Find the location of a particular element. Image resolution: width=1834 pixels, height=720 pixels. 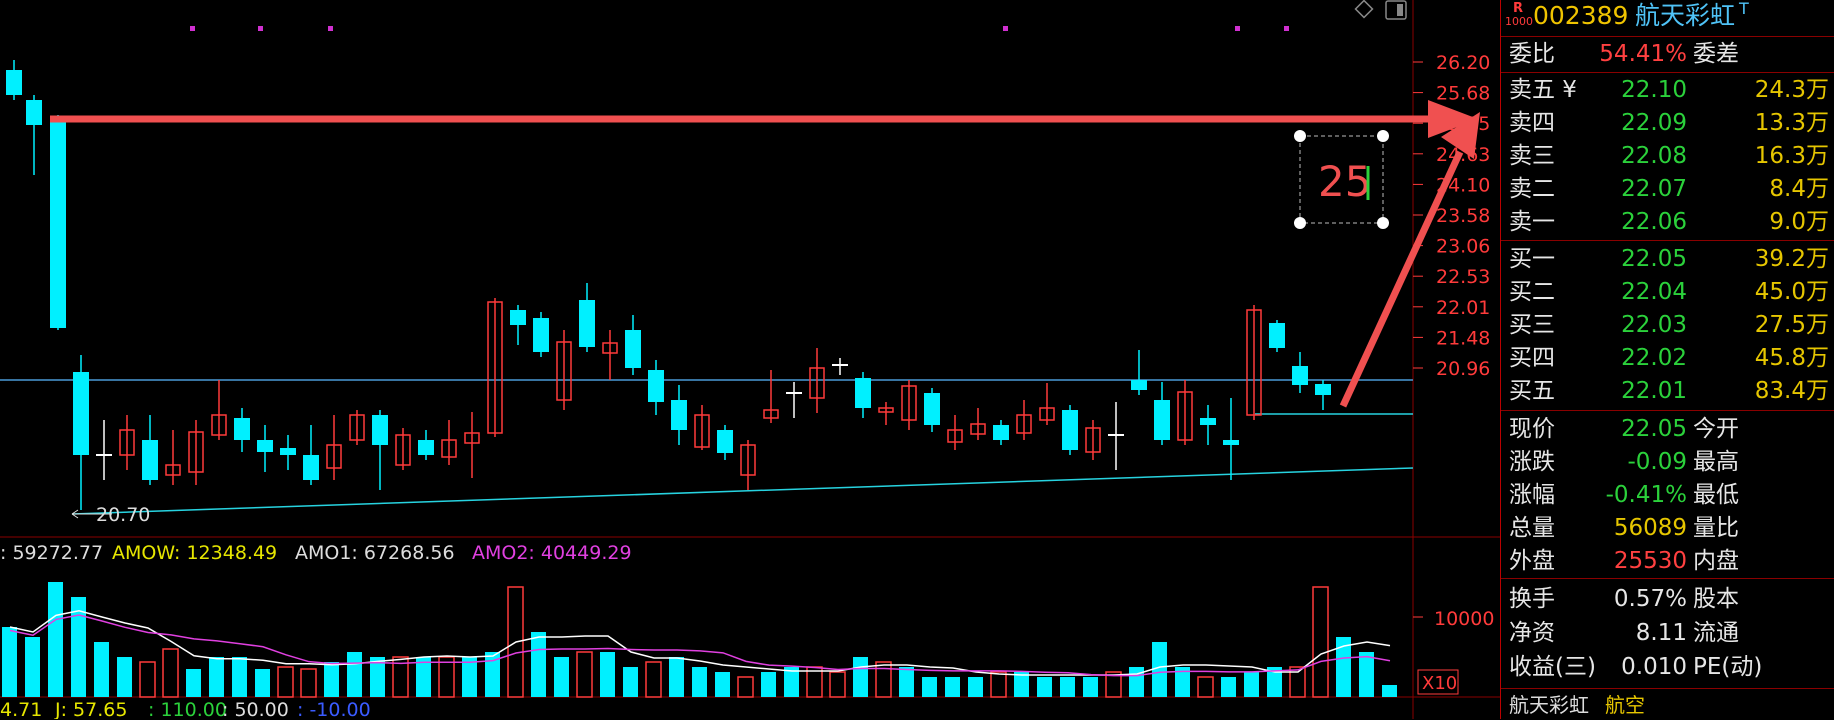

text-annotation-box: 25 is located at coordinates (1341, 179).